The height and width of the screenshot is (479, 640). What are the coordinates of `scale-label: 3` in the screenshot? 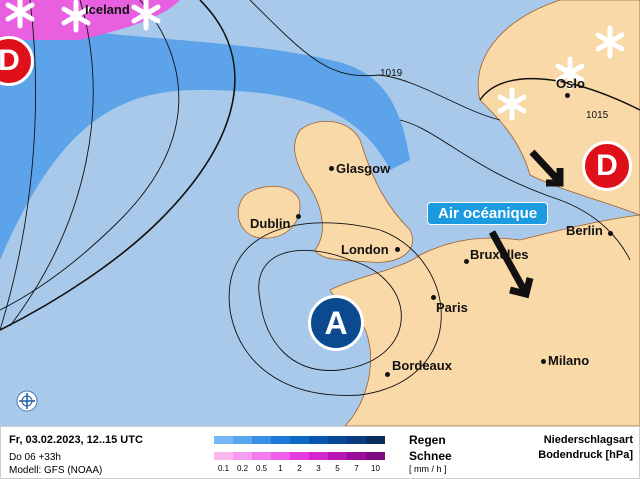 It's located at (318, 468).